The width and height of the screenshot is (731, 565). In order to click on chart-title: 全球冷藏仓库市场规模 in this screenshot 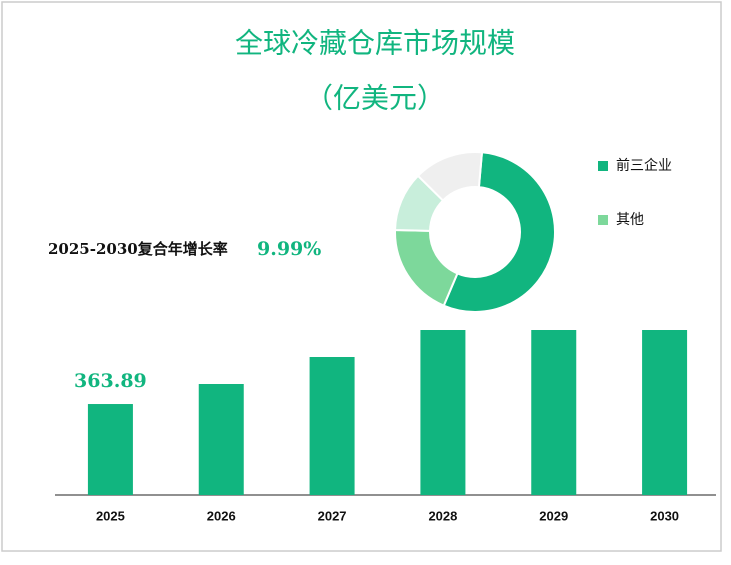, I will do `click(375, 43)`.